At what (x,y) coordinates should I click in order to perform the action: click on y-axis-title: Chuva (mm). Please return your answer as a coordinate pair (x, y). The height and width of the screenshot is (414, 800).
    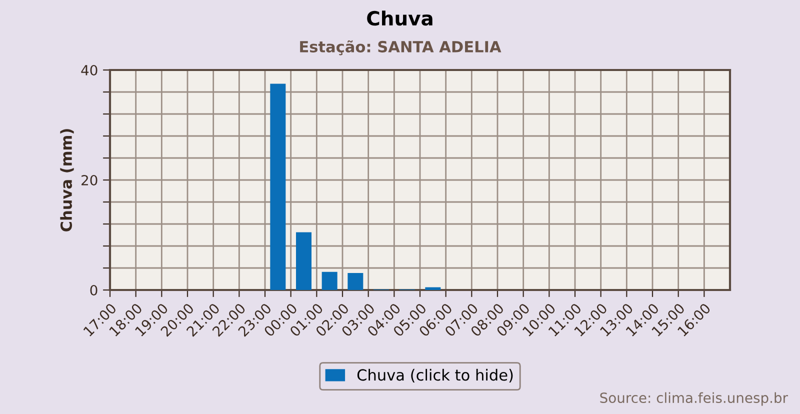
    Looking at the image, I should click on (67, 180).